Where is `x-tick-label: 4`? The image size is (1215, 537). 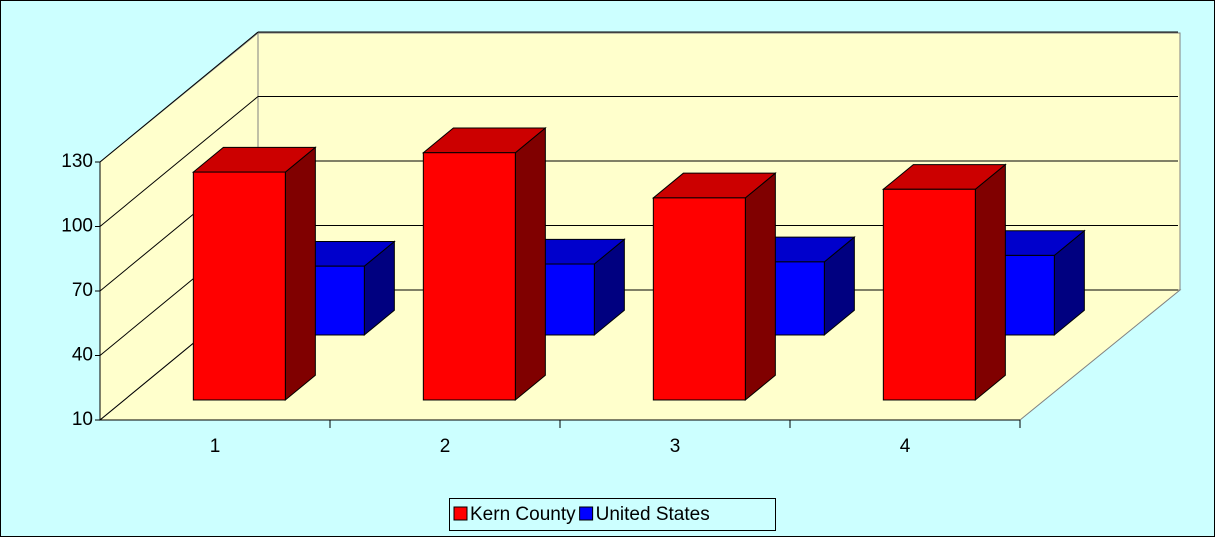
x-tick-label: 4 is located at coordinates (905, 446).